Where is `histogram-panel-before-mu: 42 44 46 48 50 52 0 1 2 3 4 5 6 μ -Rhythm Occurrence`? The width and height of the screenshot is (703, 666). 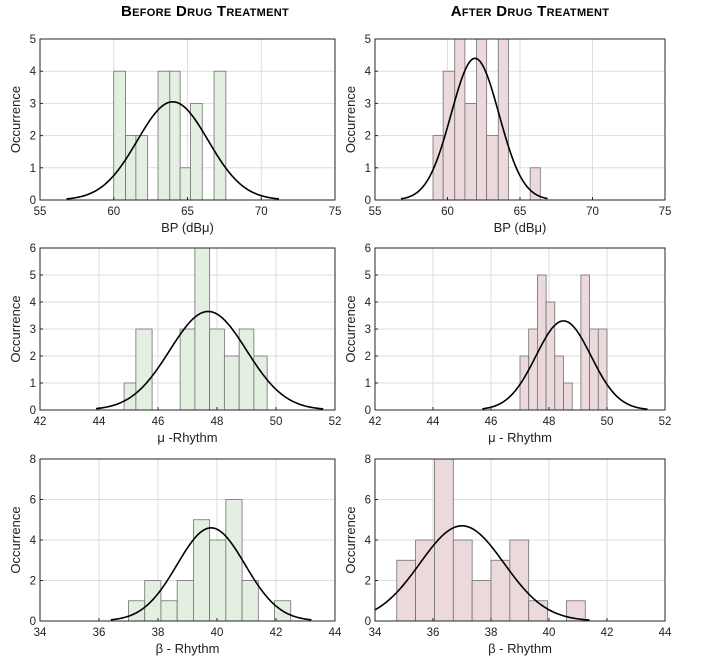 histogram-panel-before-mu: 42 44 46 48 50 52 0 1 2 3 4 5 6 μ -Rhythm Occurrence is located at coordinates (174, 344).